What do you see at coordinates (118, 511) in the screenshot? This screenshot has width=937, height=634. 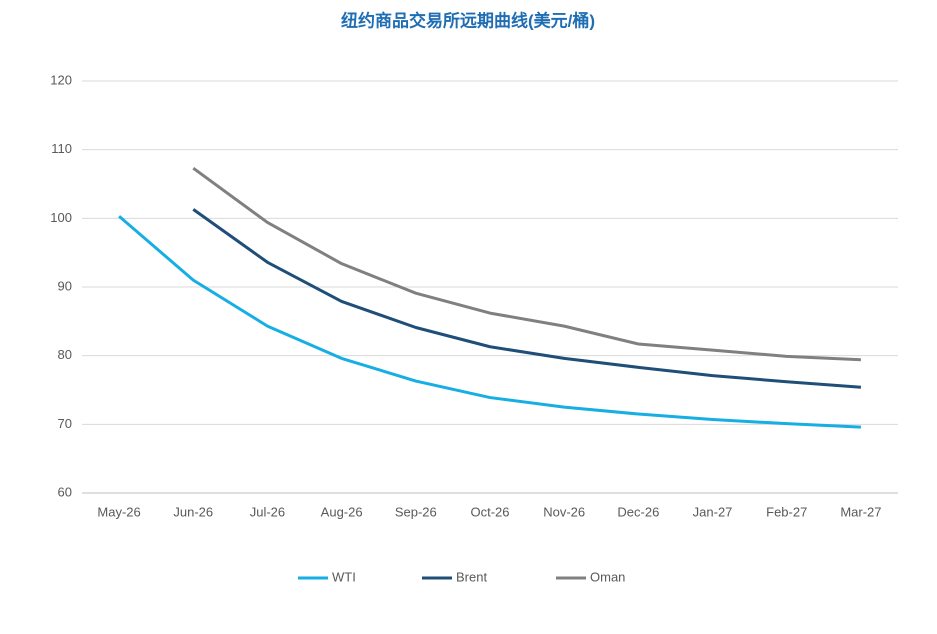 I see `x-tick-label: May-26` at bounding box center [118, 511].